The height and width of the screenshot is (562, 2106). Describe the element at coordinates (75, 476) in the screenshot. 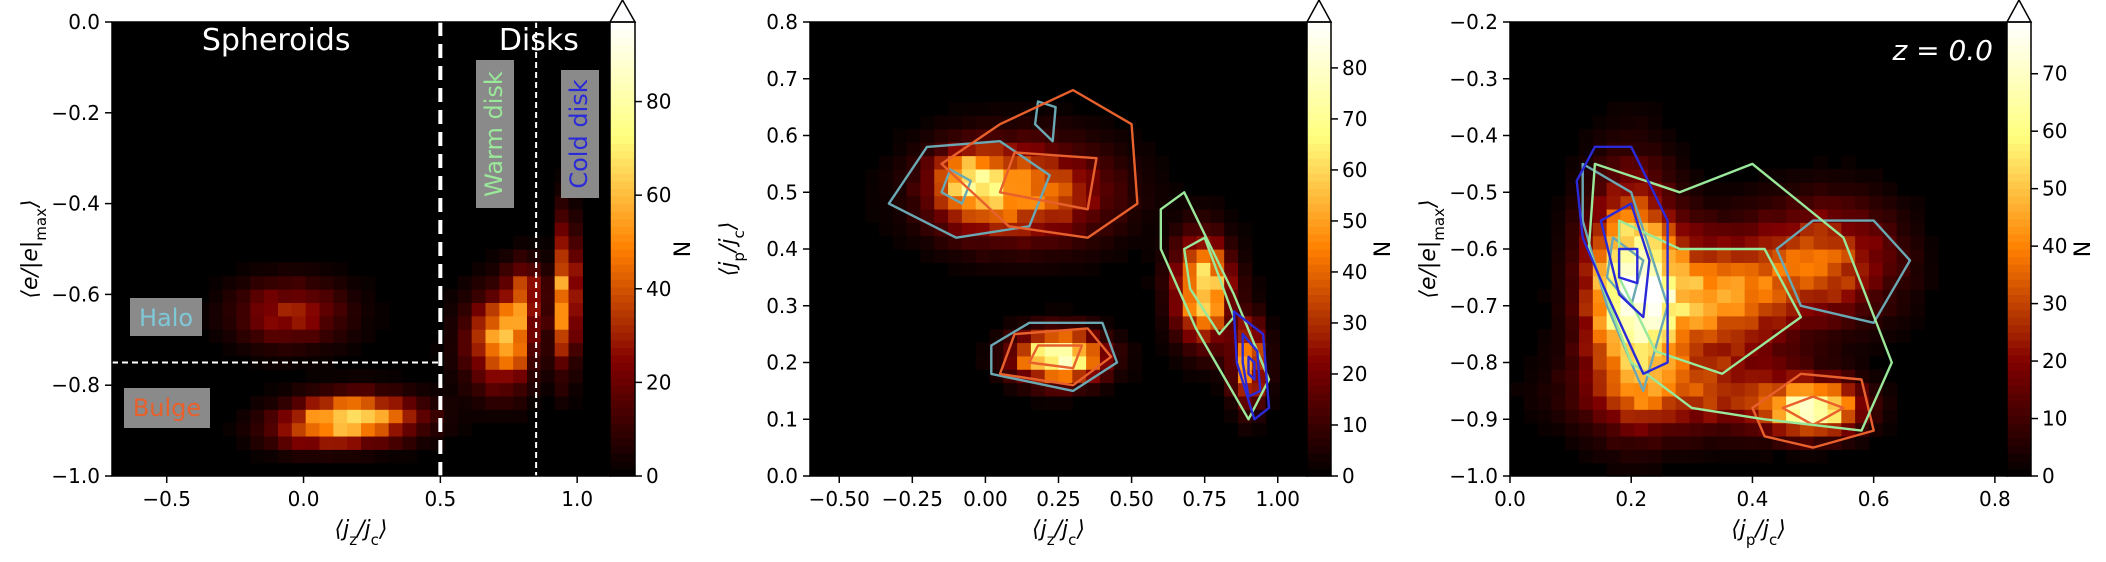

I see `y-tick-label: −1.0` at that location.